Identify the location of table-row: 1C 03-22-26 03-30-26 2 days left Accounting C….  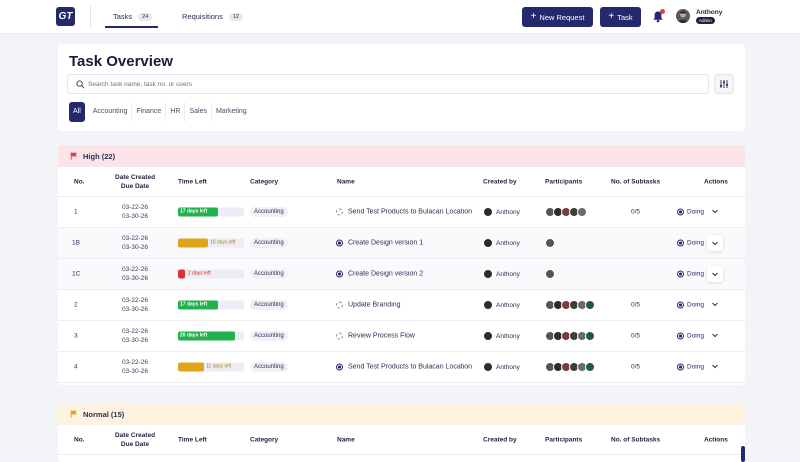
(401, 274).